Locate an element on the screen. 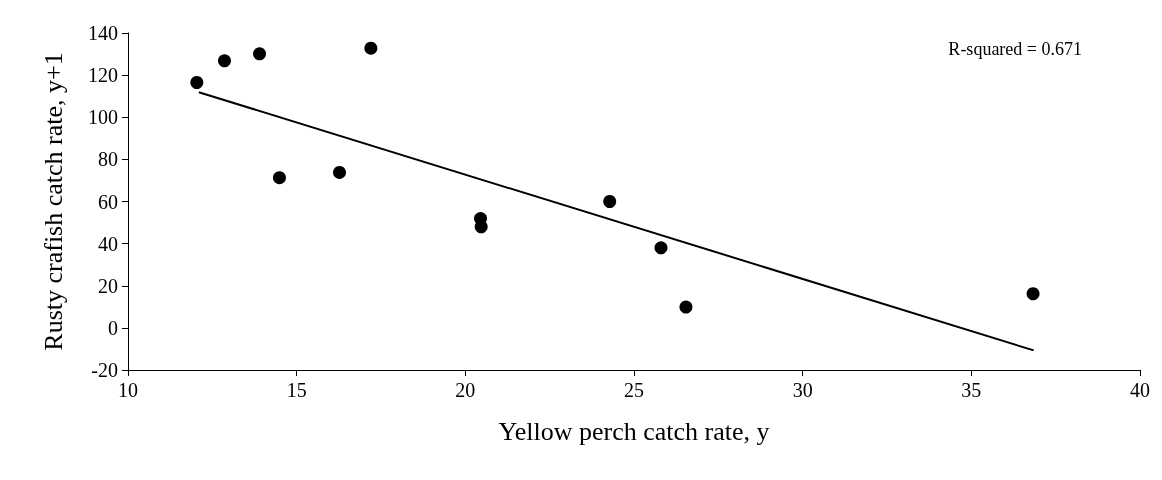 The height and width of the screenshot is (480, 1162). x-tick-label: 40 is located at coordinates (1140, 390).